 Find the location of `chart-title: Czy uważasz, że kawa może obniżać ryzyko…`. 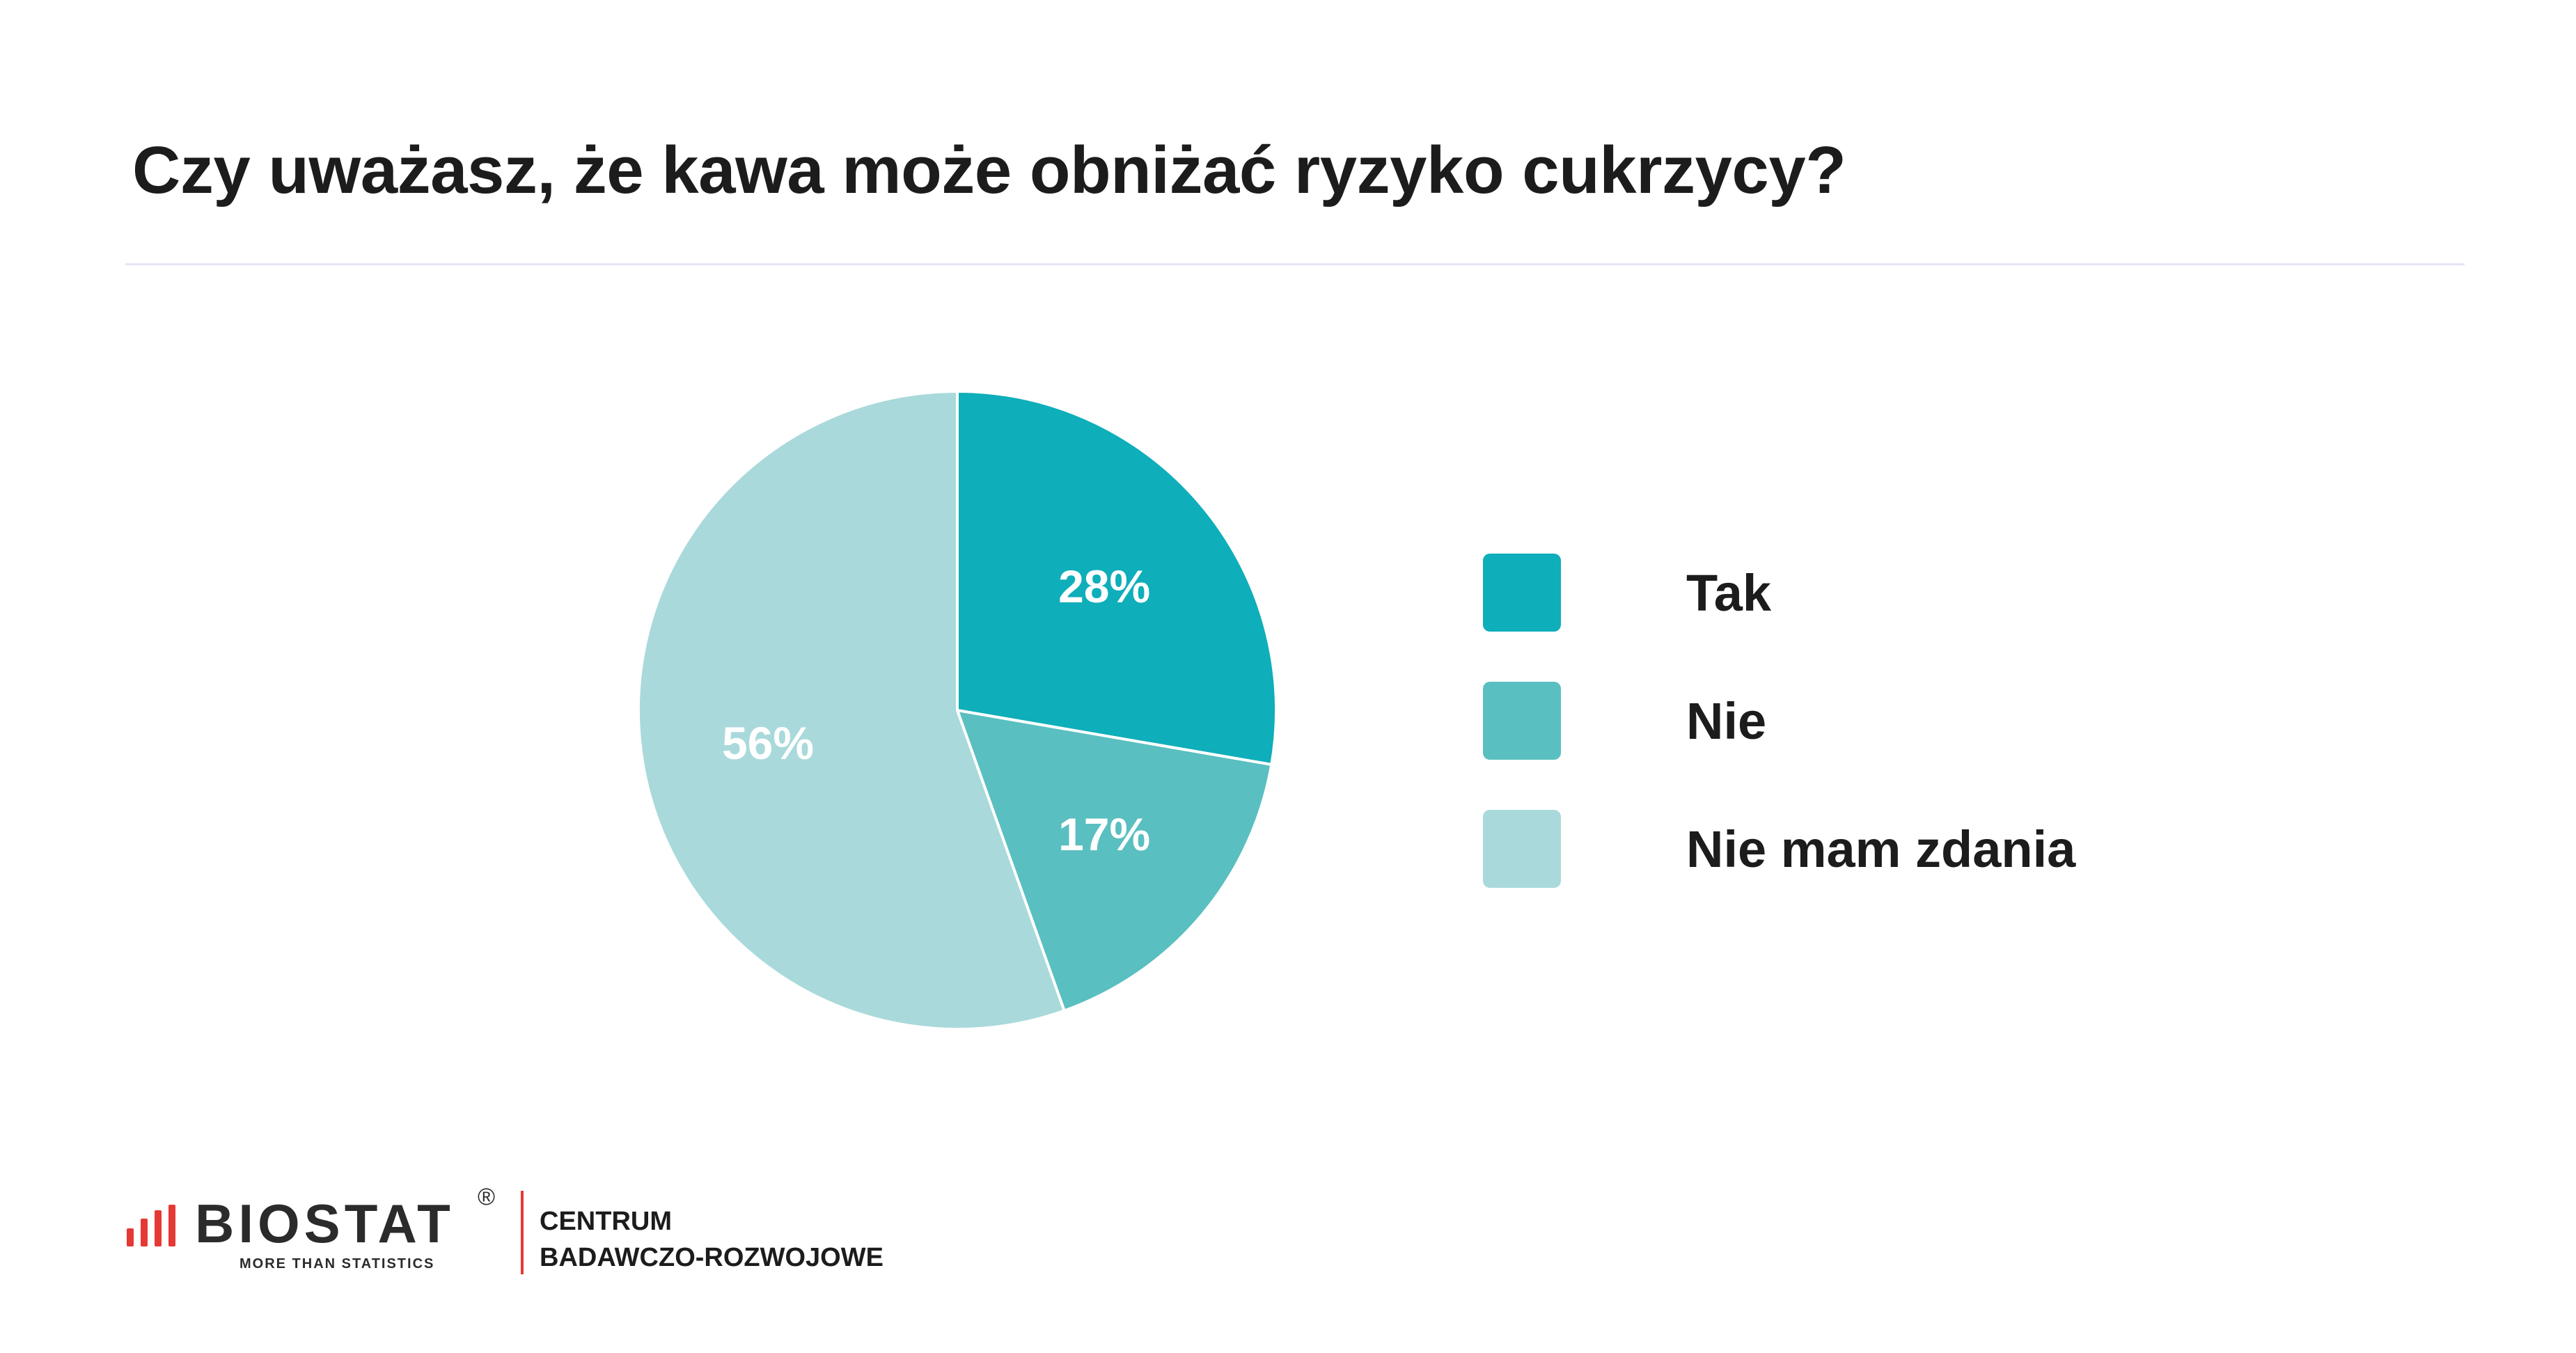

chart-title: Czy uważasz, że kawa może obniżać ryzyko… is located at coordinates (989, 170).